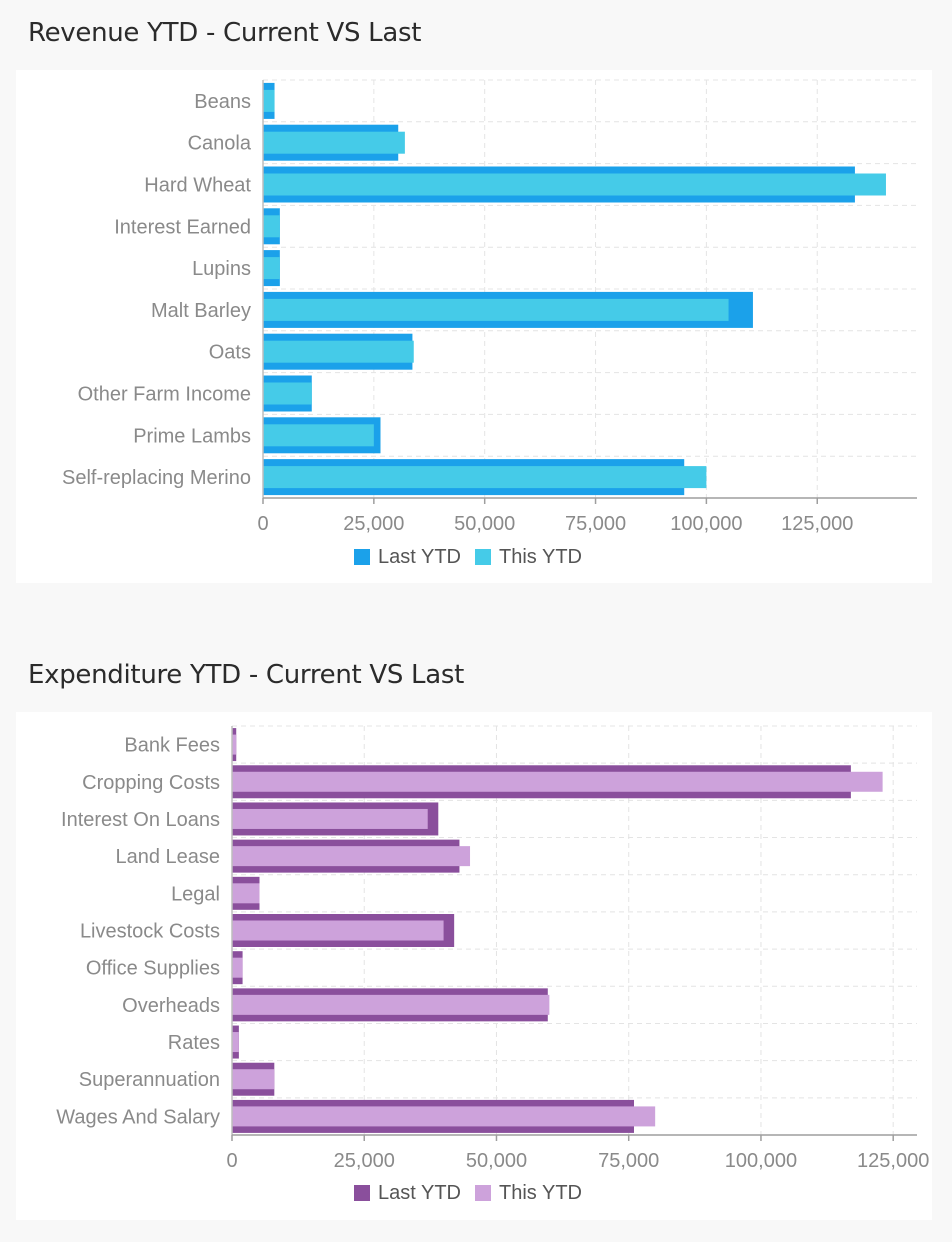 Image resolution: width=952 pixels, height=1242 pixels. What do you see at coordinates (140, 820) in the screenshot?
I see `category-label: Interest On Loans` at bounding box center [140, 820].